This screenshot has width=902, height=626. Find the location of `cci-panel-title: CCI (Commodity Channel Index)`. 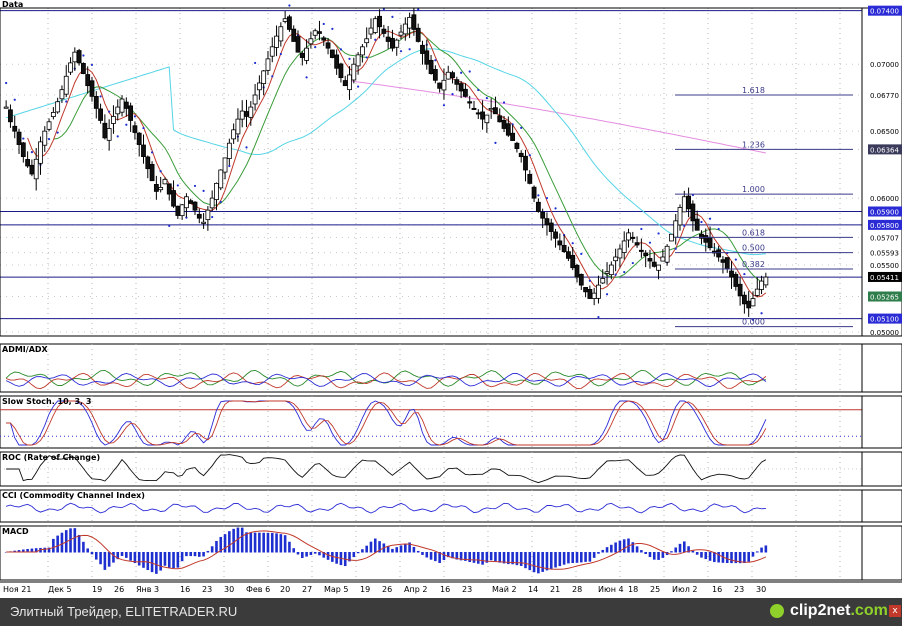

cci-panel-title: CCI (Commodity Channel Index) is located at coordinates (73, 495).